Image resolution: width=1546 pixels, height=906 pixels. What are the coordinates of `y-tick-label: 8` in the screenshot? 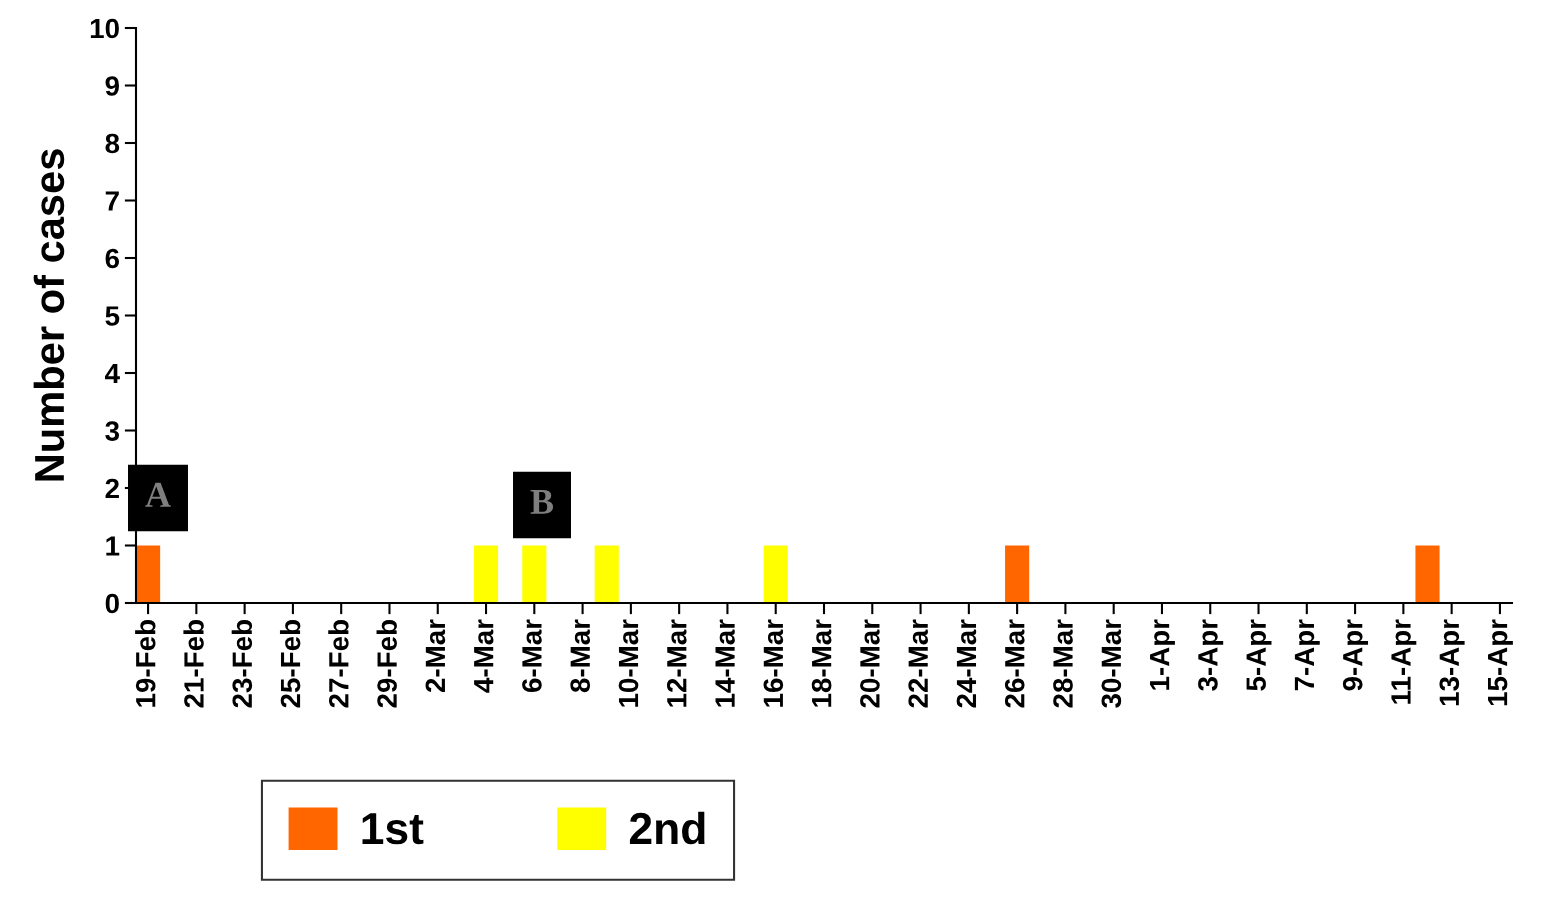 It's located at (112, 143).